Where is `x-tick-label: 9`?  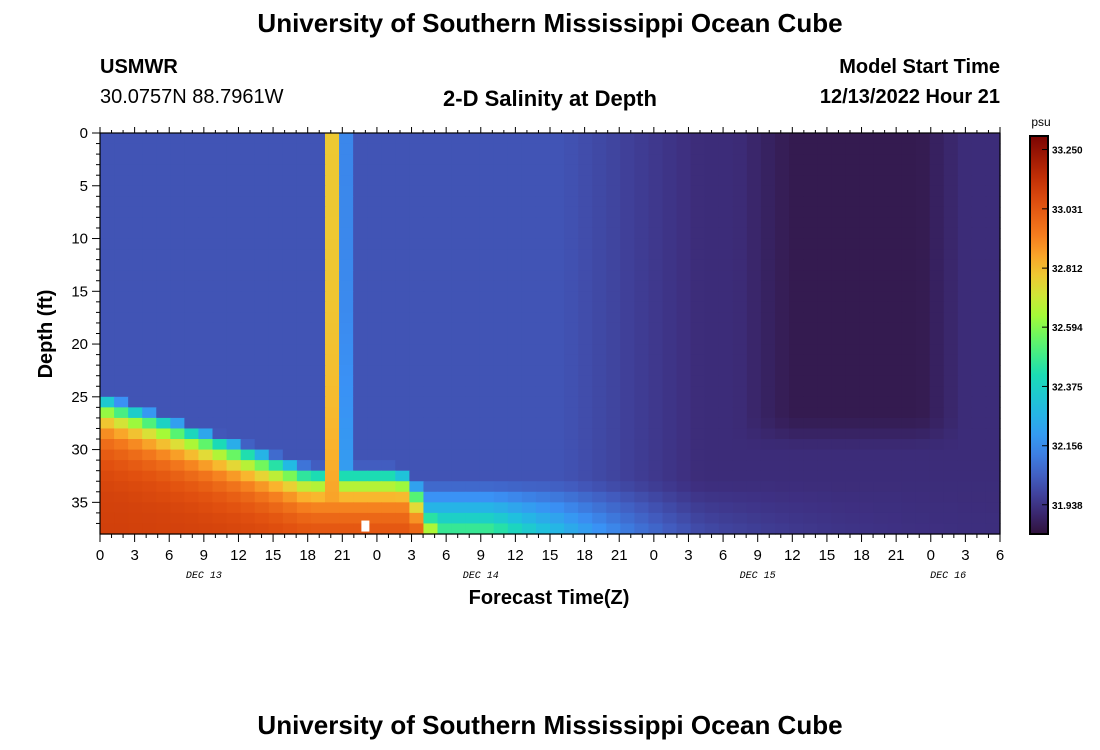
x-tick-label: 9 is located at coordinates (481, 555).